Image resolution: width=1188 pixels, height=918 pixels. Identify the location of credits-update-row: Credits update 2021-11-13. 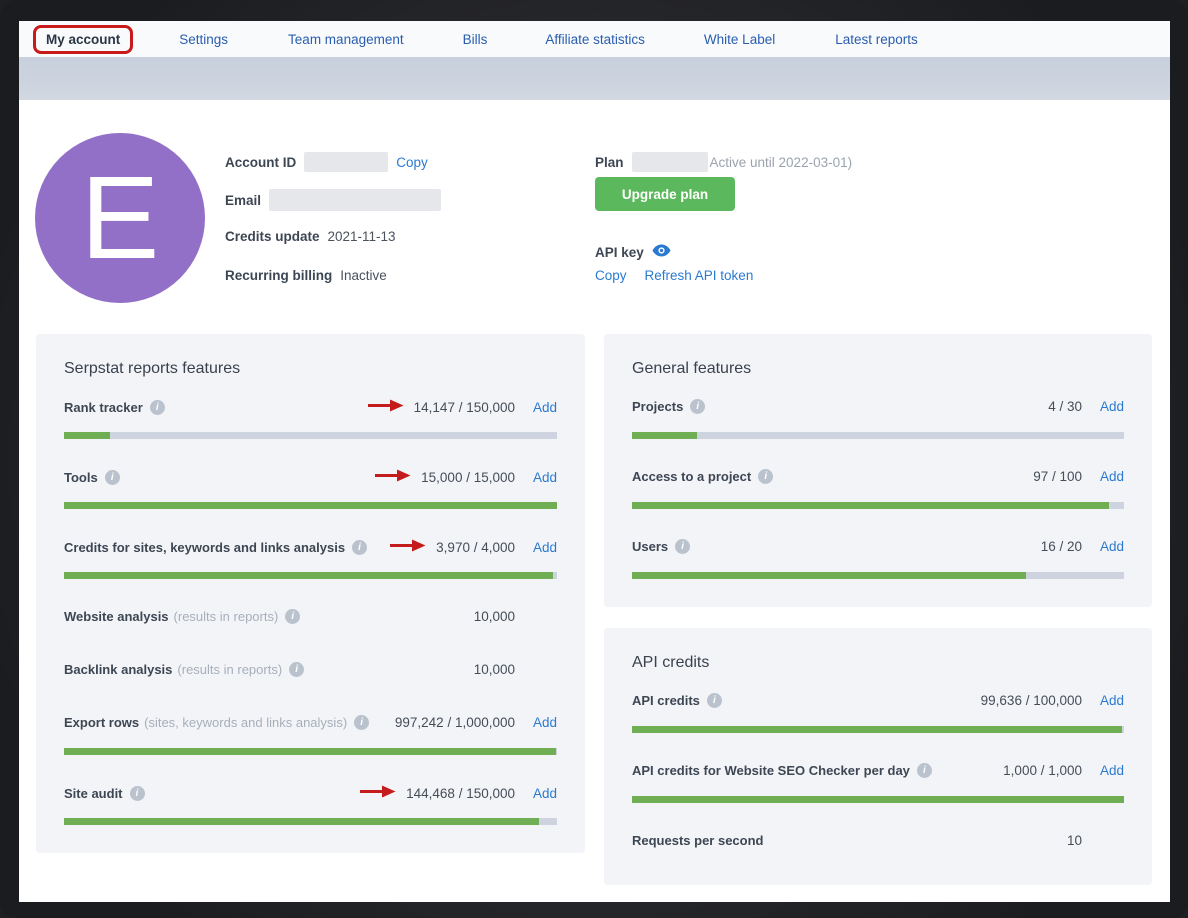
(310, 236).